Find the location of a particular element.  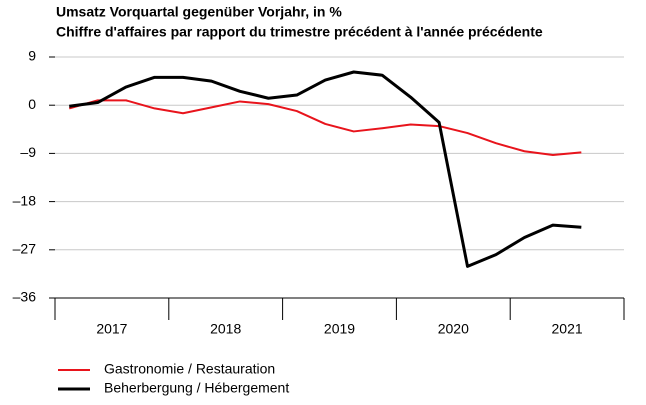

y-tick-label: 9 is located at coordinates (32, 56).